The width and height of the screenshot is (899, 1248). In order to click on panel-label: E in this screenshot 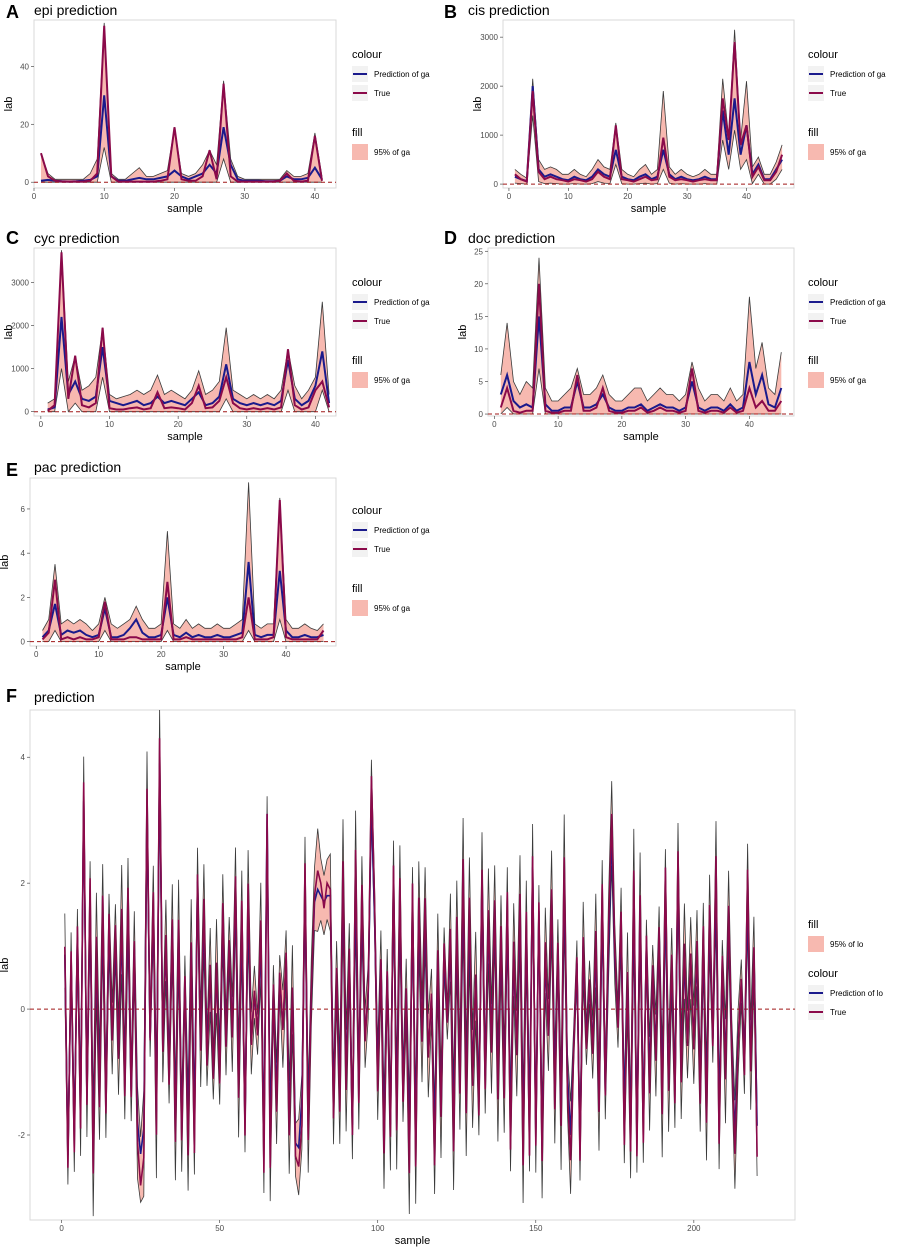, I will do `click(12, 470)`.